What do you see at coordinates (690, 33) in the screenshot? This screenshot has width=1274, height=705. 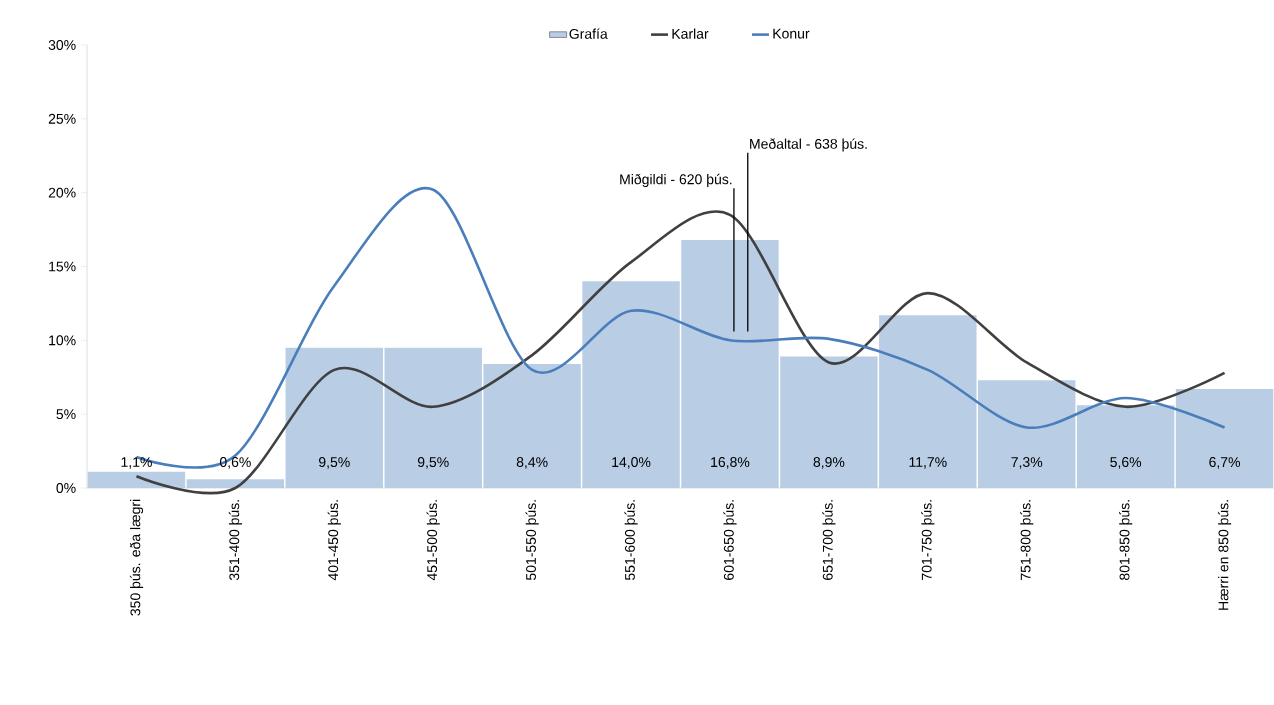 I see `legend-label: Karlar` at bounding box center [690, 33].